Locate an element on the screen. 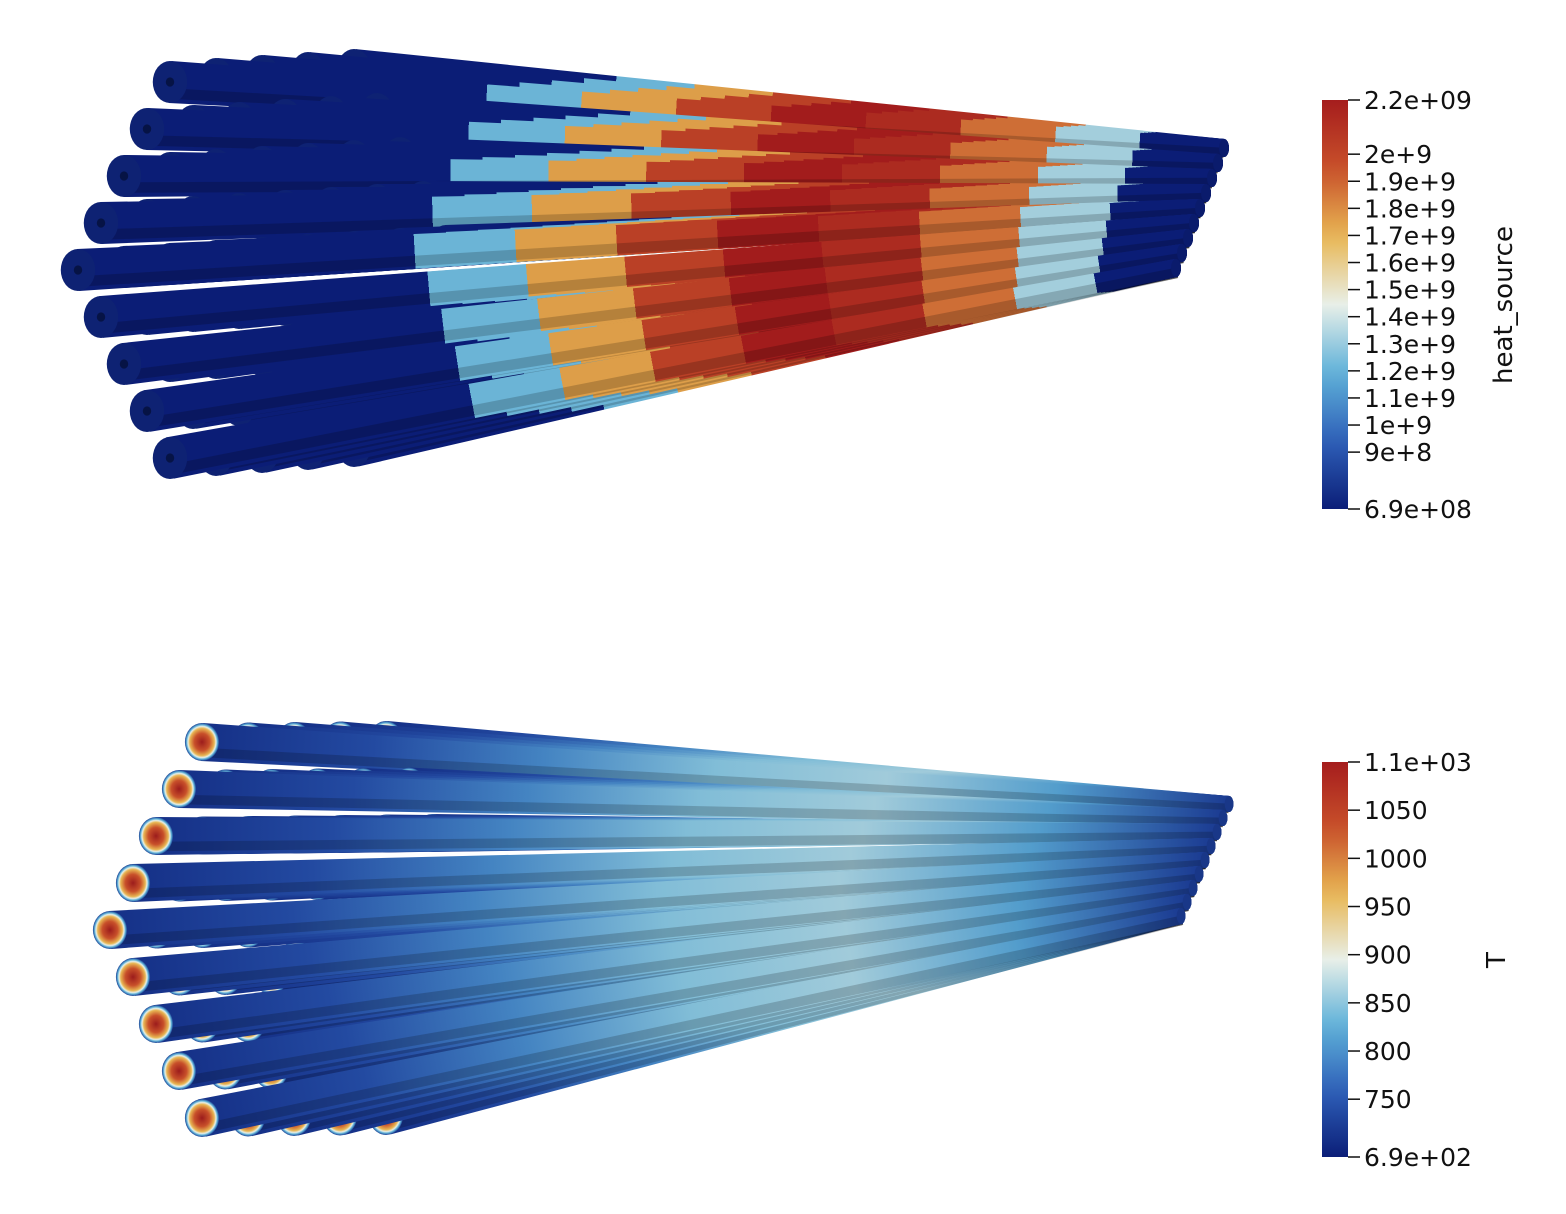 The image size is (1566, 1214). colorbar-tick-label: 1e+9 is located at coordinates (1398, 425).